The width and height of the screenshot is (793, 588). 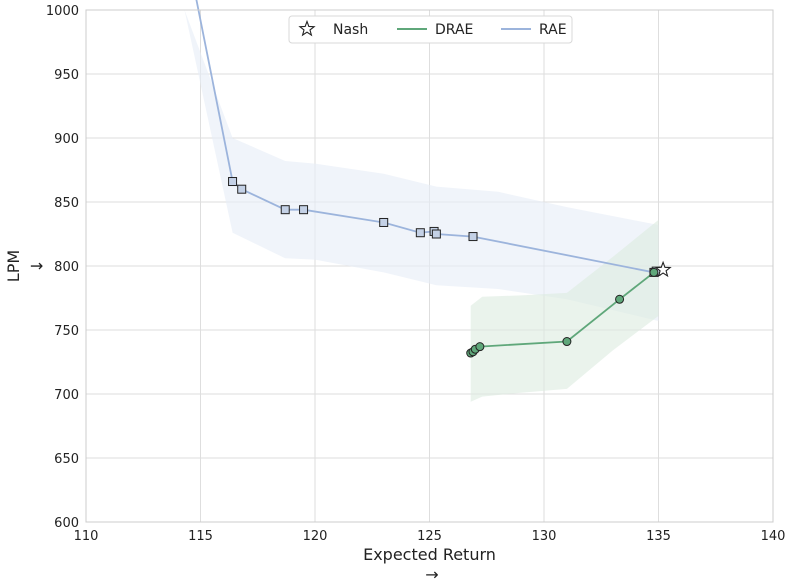 What do you see at coordinates (307, 28) in the screenshot?
I see `legend-nash-star-icon` at bounding box center [307, 28].